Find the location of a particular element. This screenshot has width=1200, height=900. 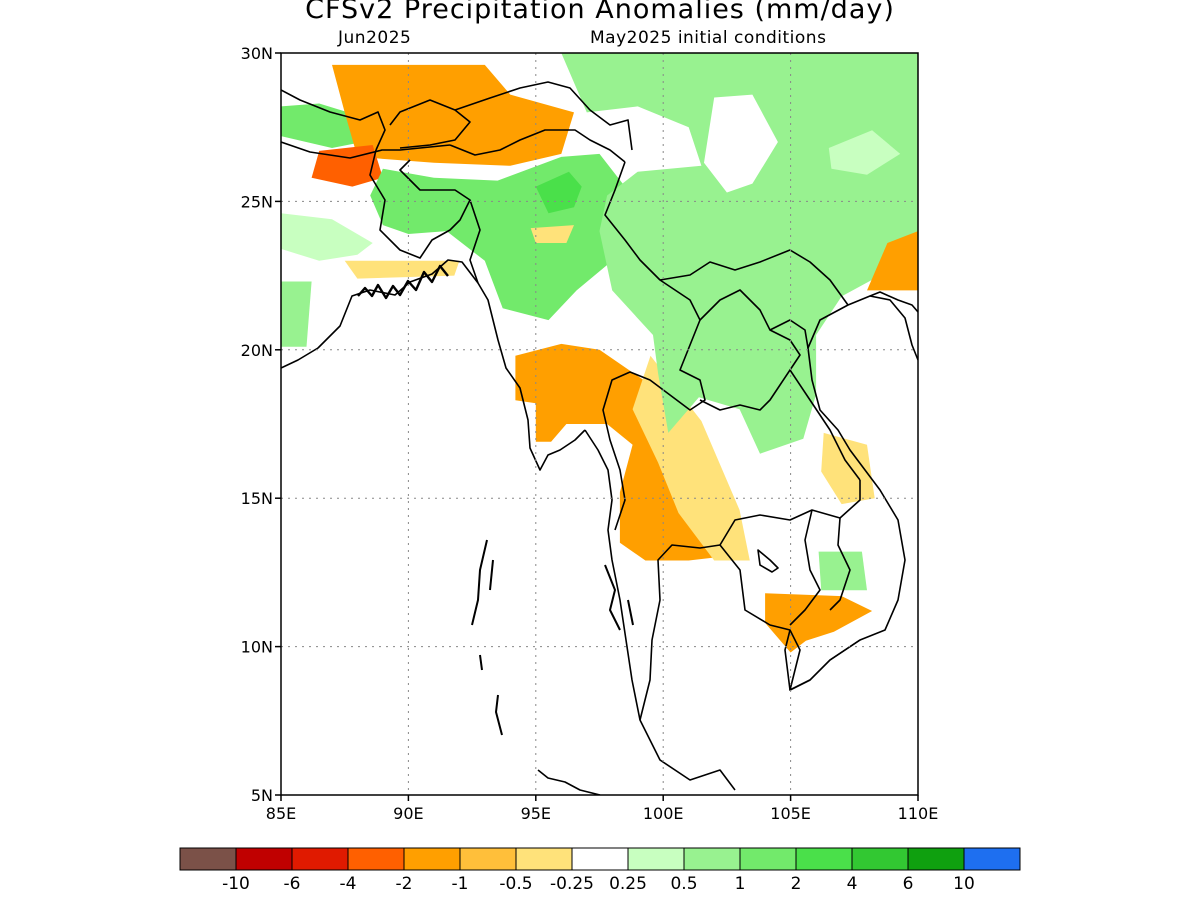

map-title: CFSv2 Precipitation Anomalies (mm/day) is located at coordinates (600, 12).